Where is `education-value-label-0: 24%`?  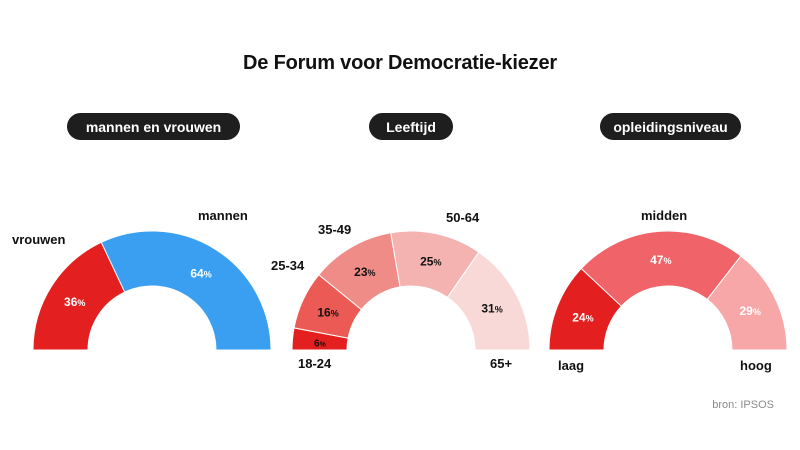 education-value-label-0: 24% is located at coordinates (582, 317).